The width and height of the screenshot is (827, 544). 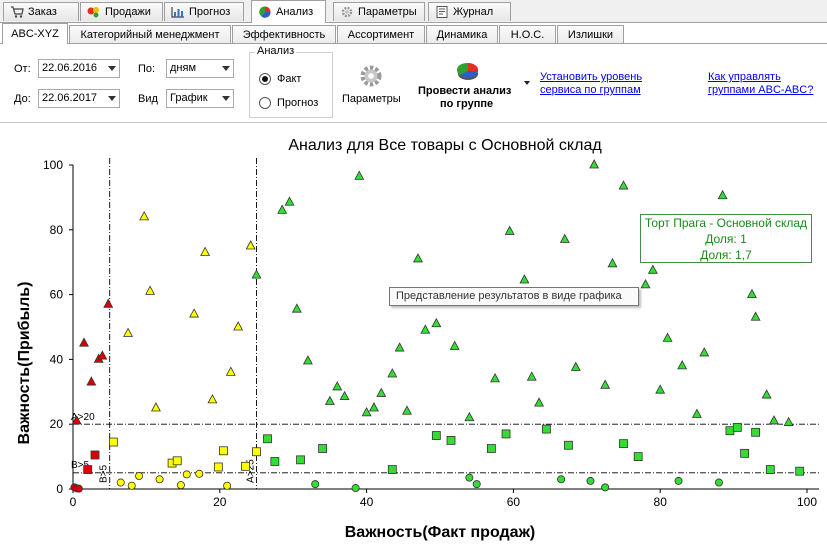 I want to click on red-square-point, so click(x=95, y=455).